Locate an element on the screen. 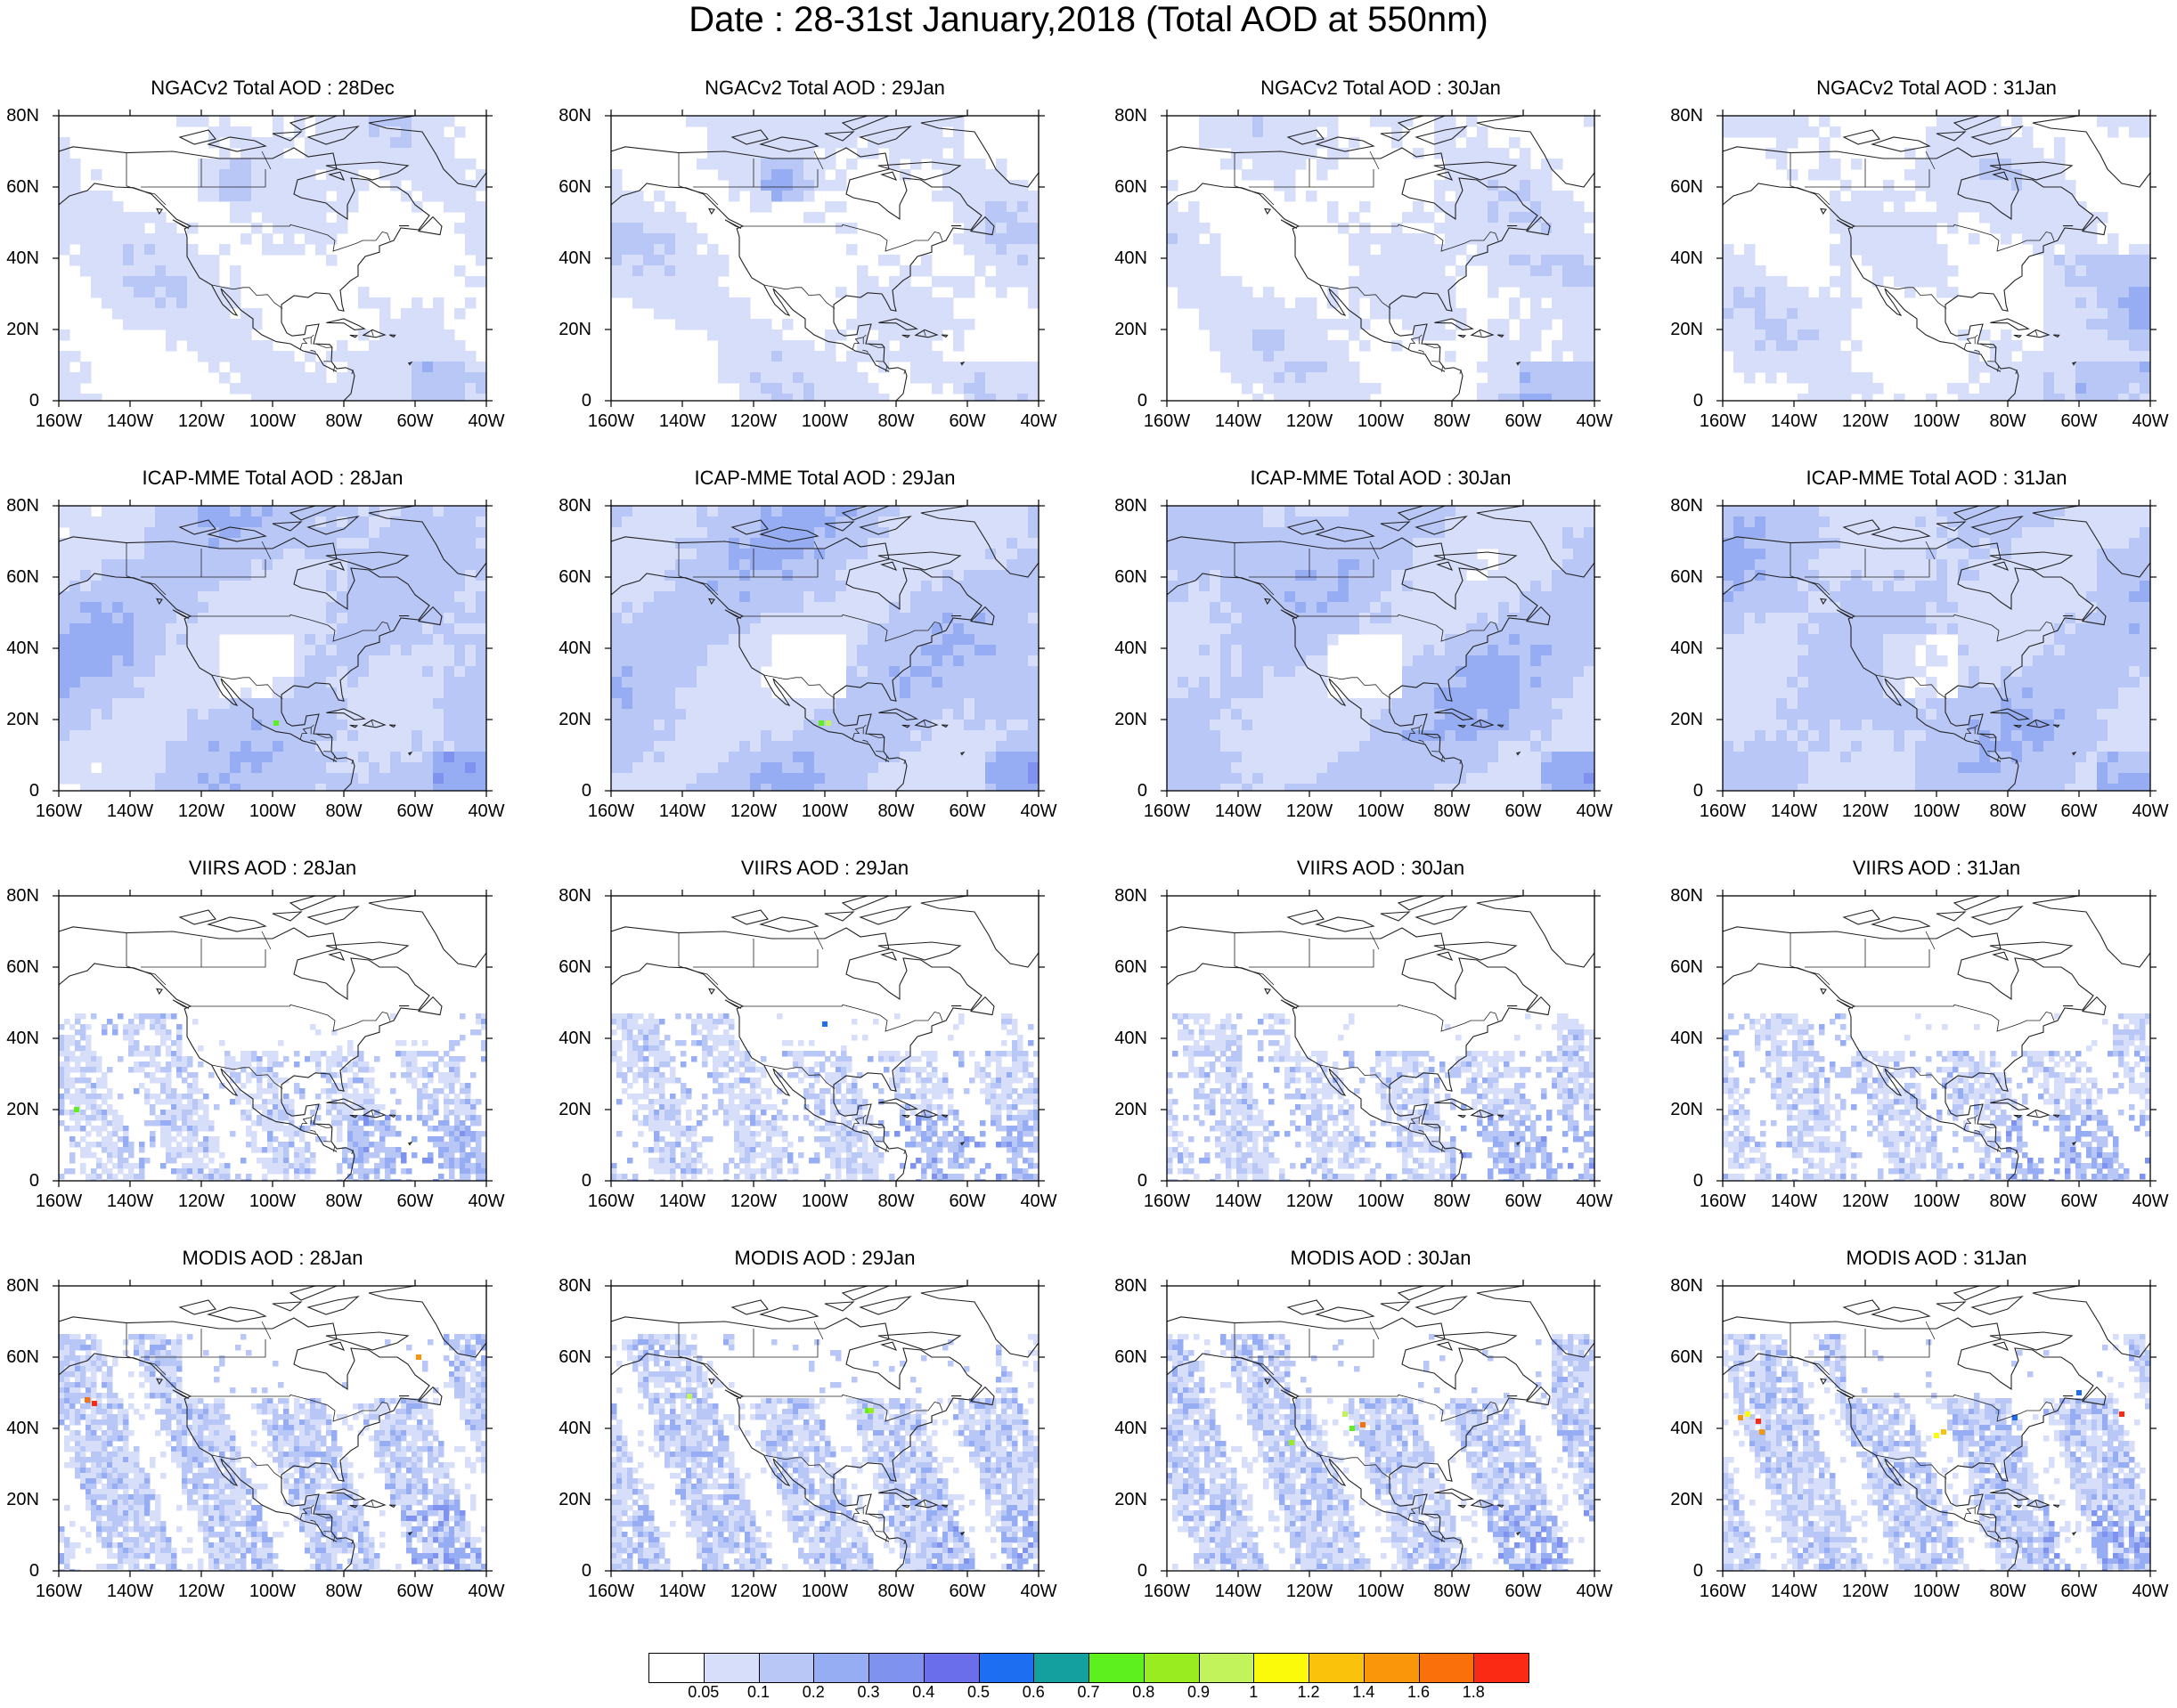  colorbar is located at coordinates (1088, 1669).